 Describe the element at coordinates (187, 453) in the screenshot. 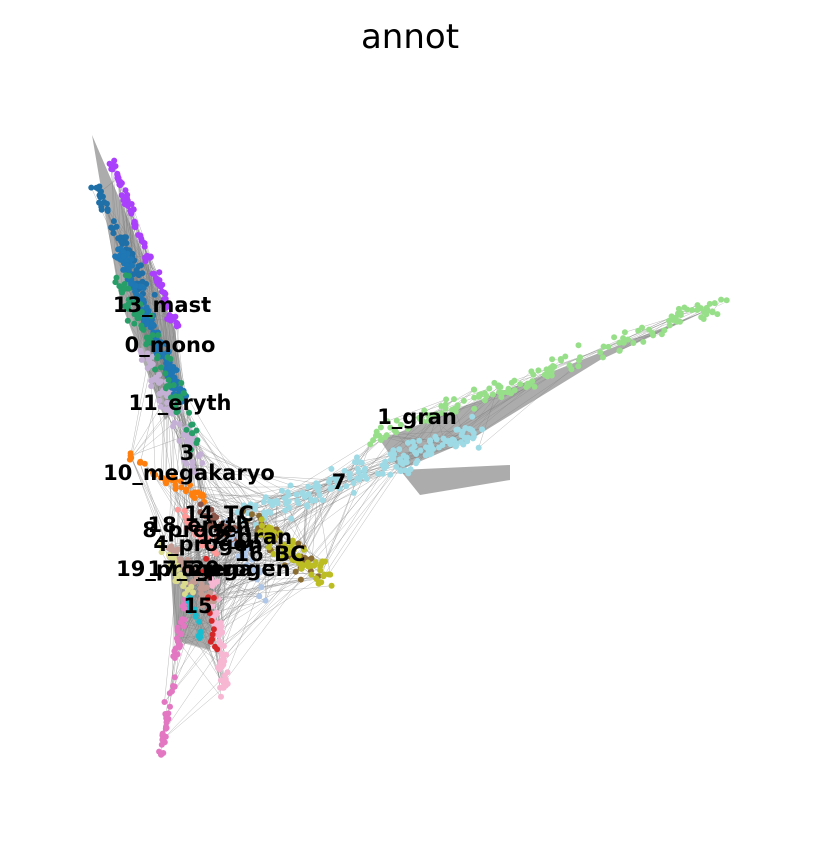

I see `cluster-label-3: 3` at that location.